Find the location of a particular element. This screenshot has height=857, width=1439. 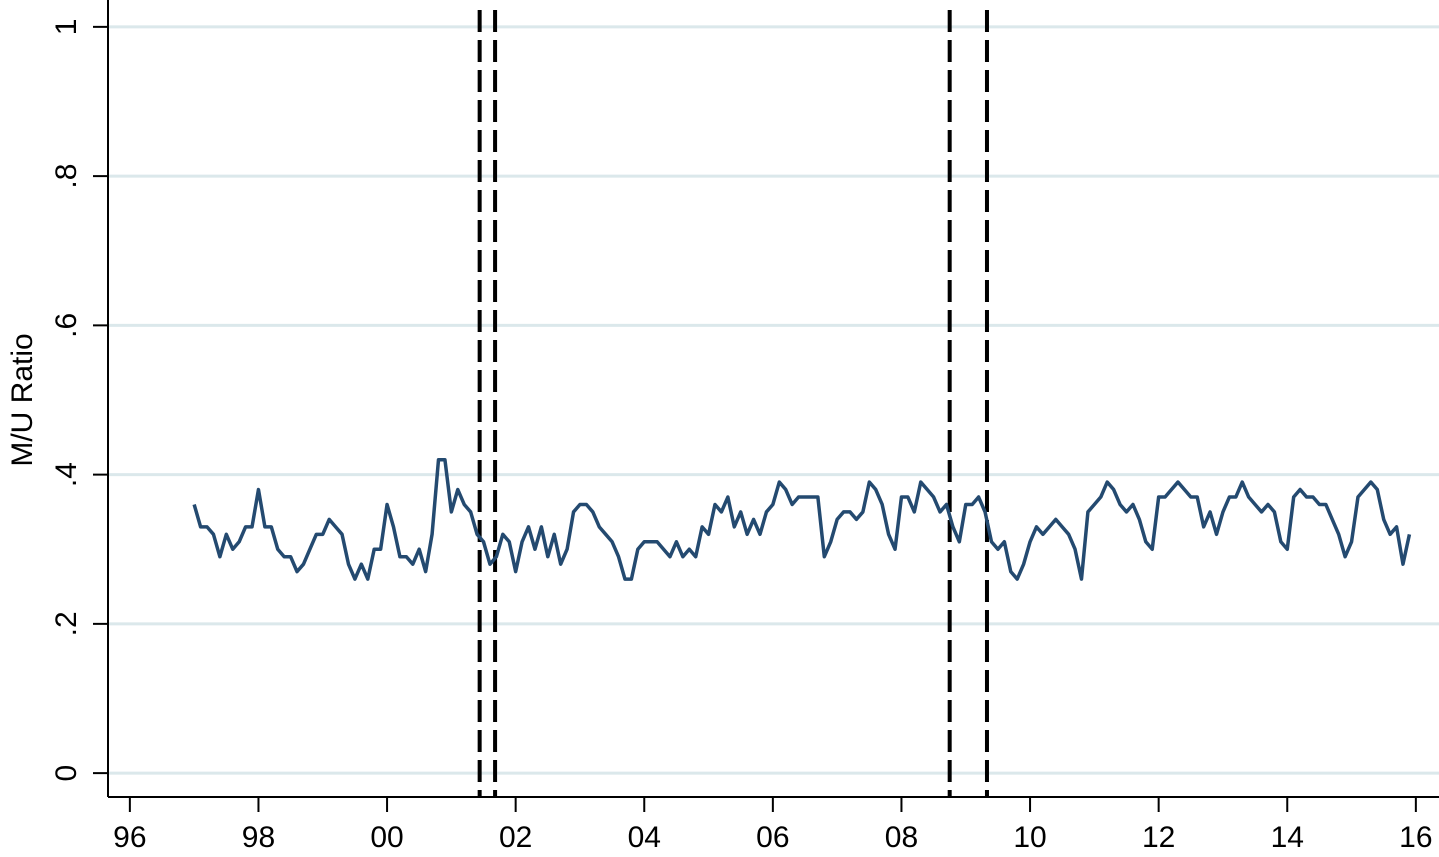

x-tick-label: 12 is located at coordinates (1158, 837).